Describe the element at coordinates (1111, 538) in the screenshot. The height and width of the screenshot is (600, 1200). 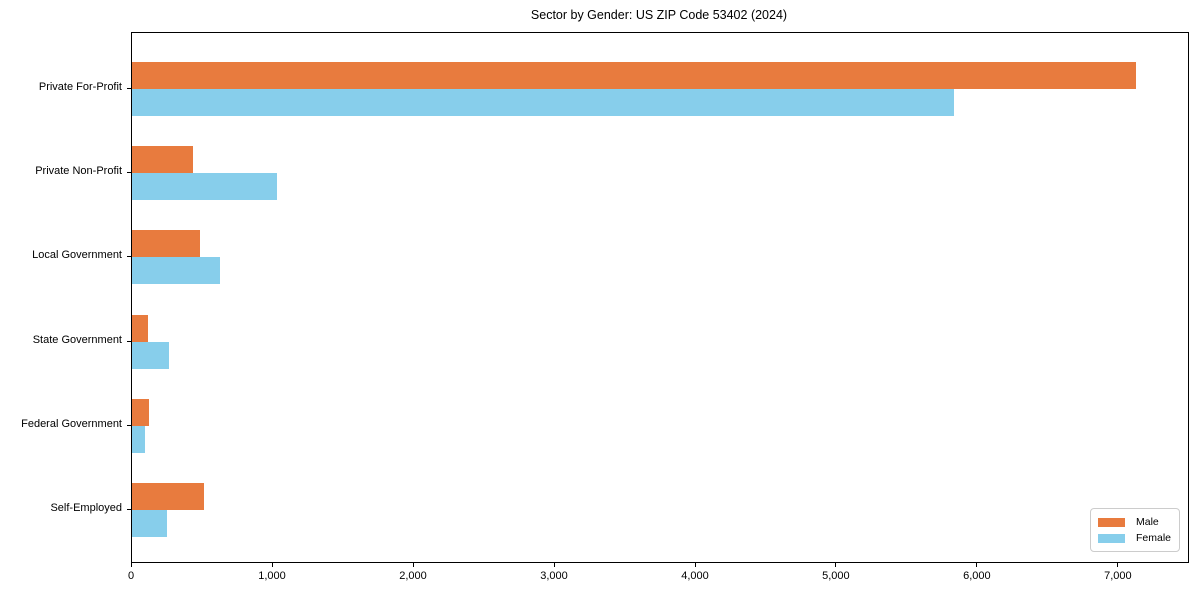
I see `female-series-swatch` at that location.